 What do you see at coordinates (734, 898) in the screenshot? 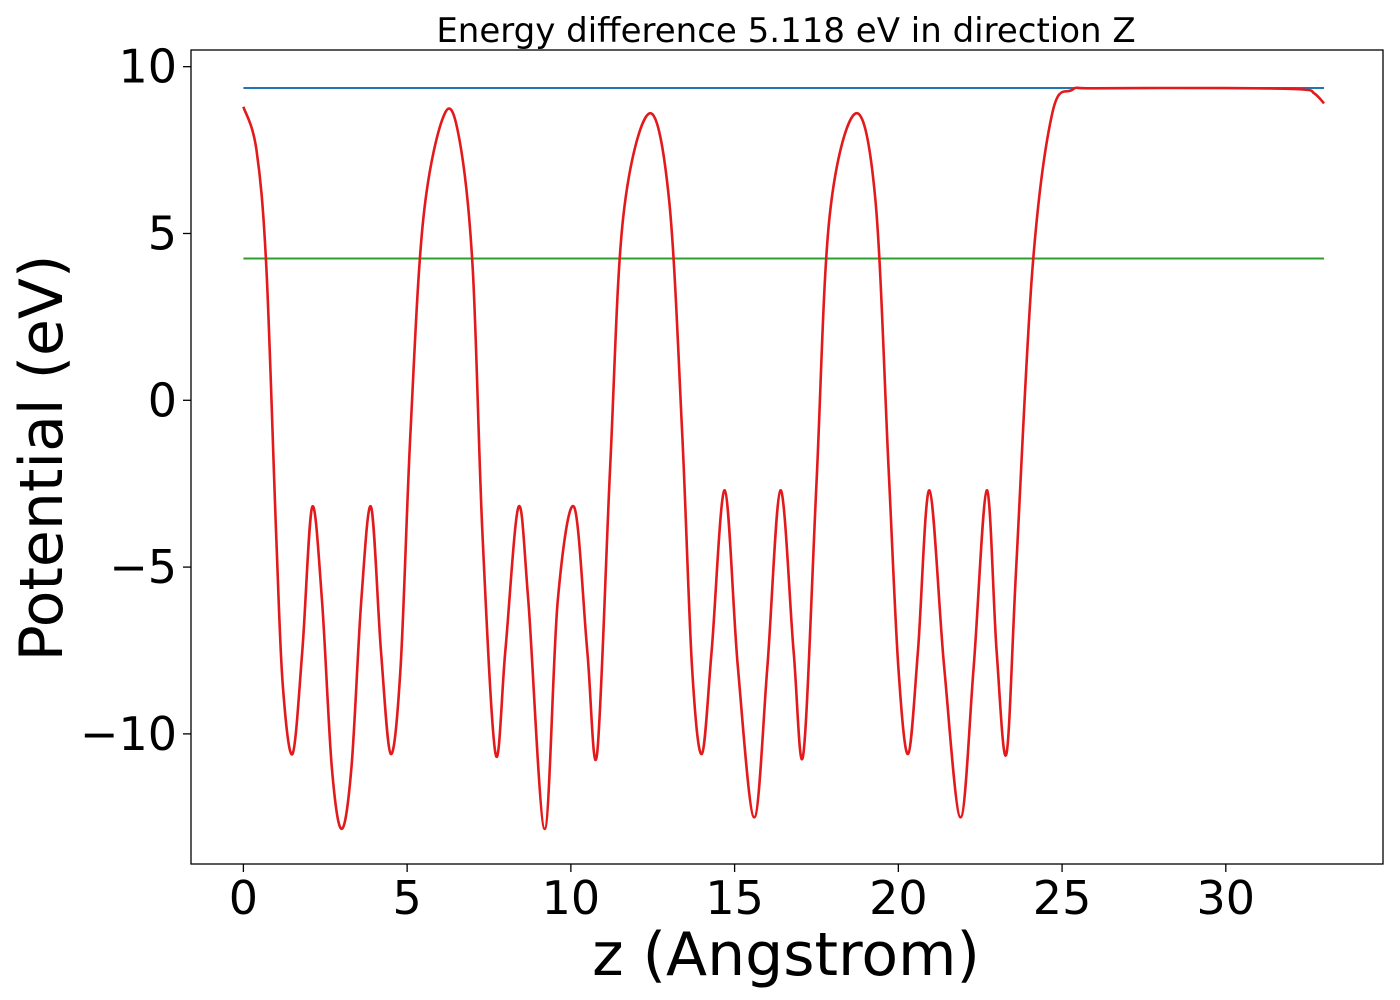
I see `x-tick-label: 15` at bounding box center [734, 898].